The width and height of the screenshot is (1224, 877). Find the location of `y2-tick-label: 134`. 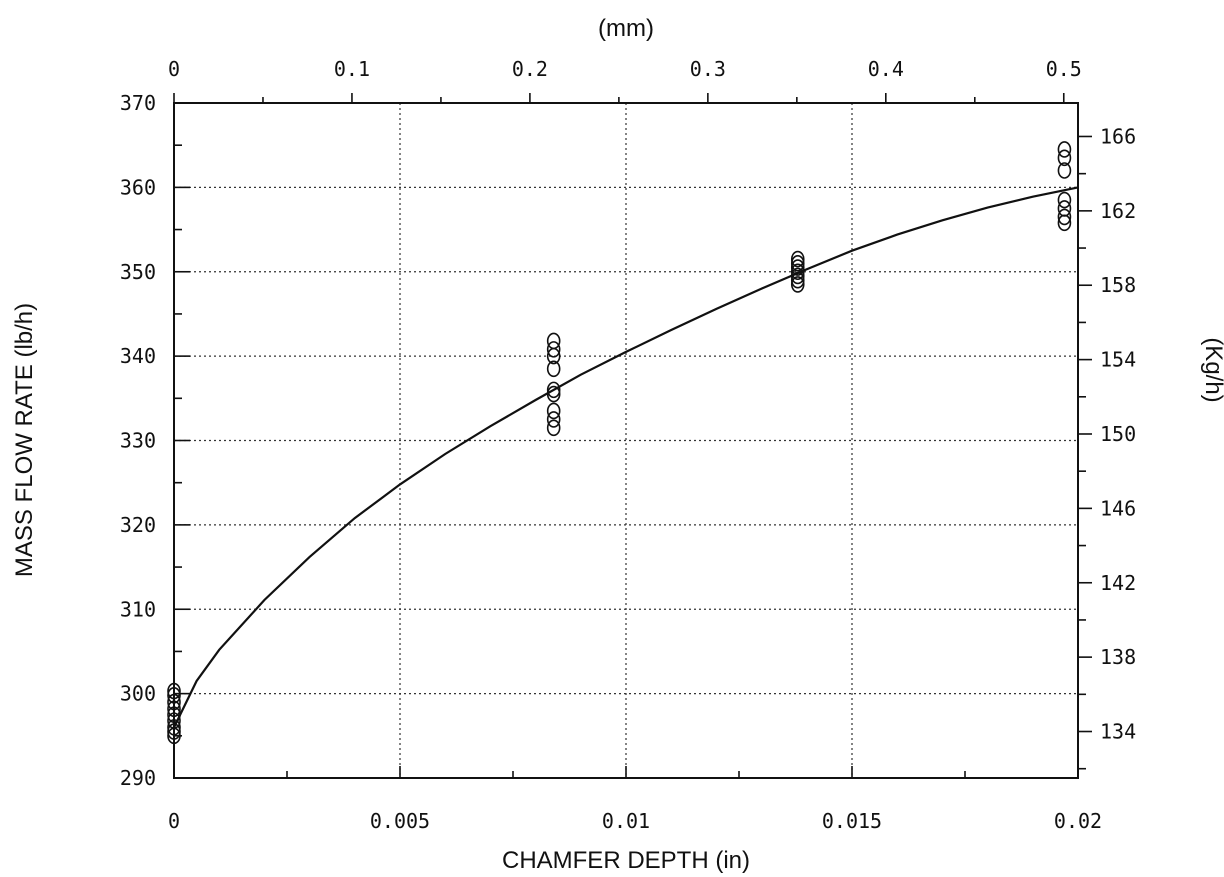

y2-tick-label: 134 is located at coordinates (1118, 732).